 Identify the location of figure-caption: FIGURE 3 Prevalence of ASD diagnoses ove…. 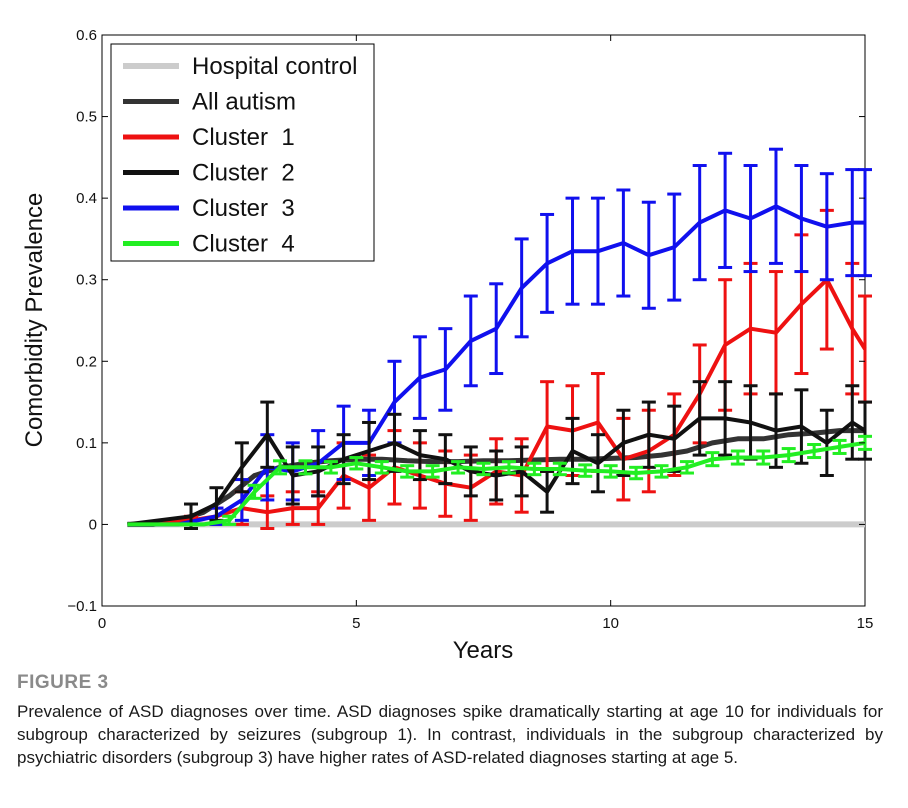
(450, 720).